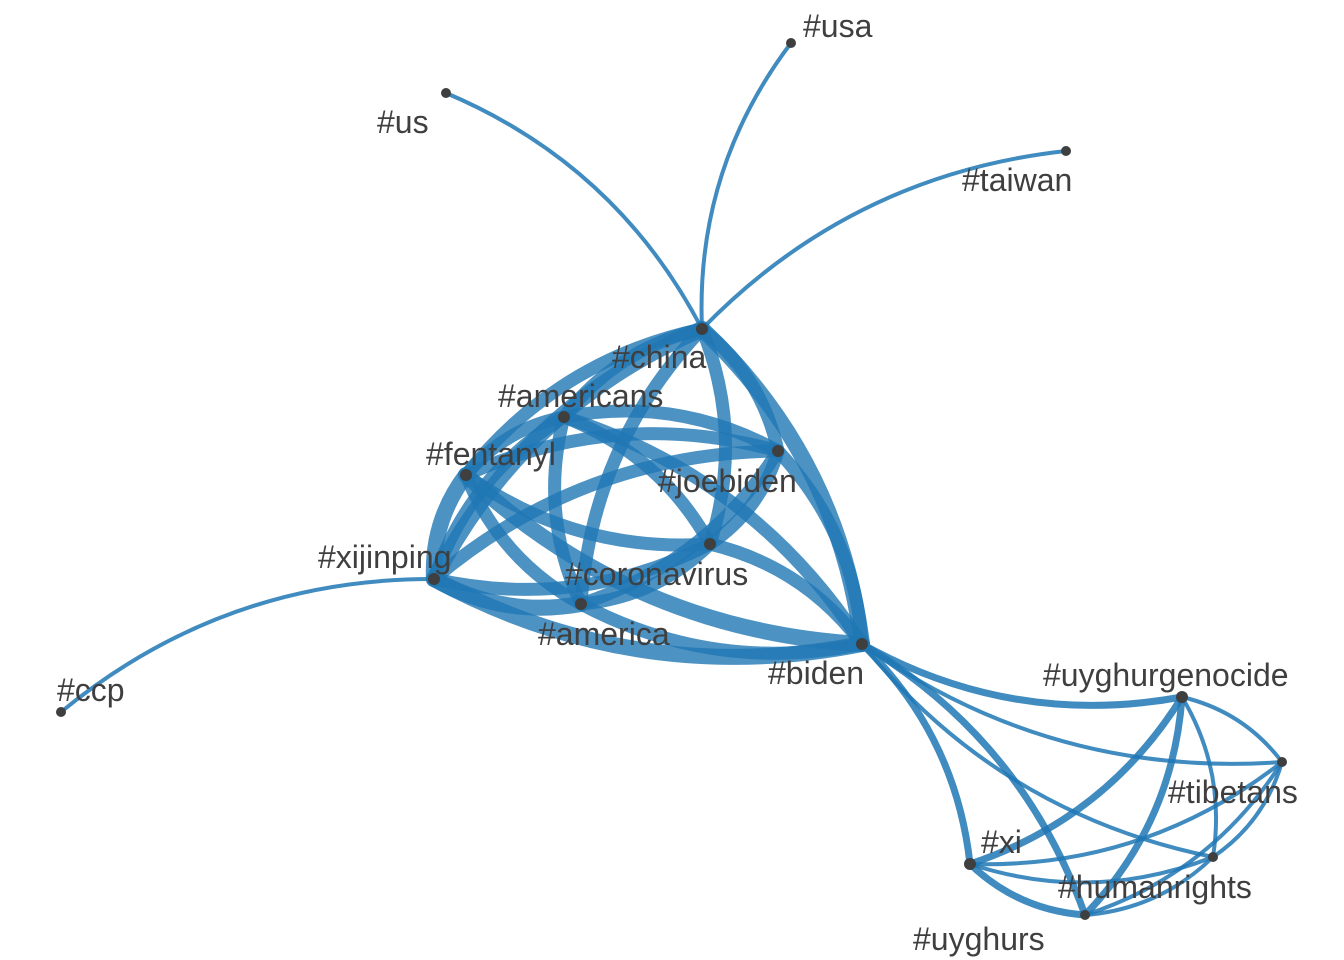  What do you see at coordinates (884, 240) in the screenshot?
I see `edge-china-taiwan` at bounding box center [884, 240].